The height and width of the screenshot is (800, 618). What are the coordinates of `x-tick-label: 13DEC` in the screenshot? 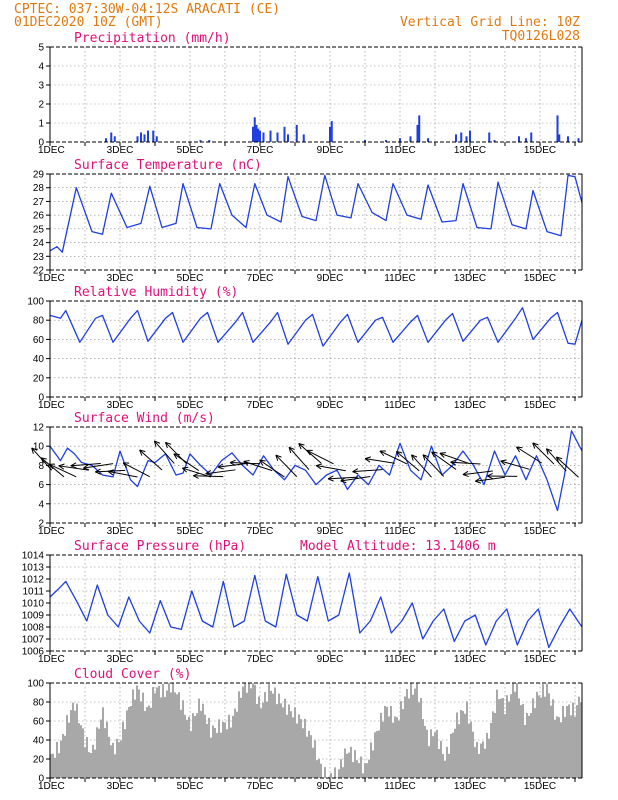 It's located at (470, 531).